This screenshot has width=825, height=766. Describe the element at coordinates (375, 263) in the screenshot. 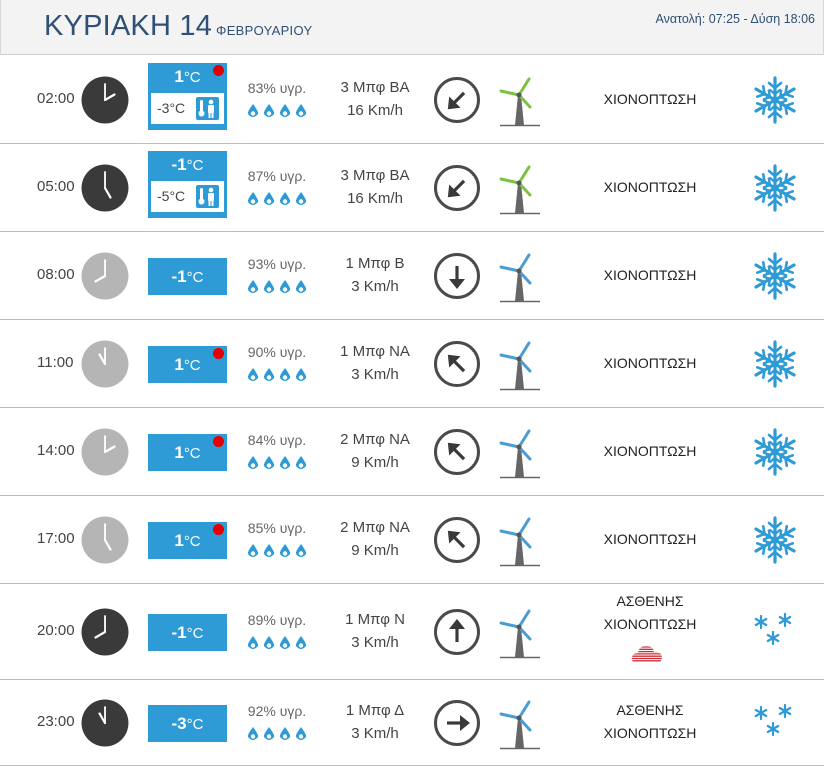

I see `wind-force: 1 Μπφ Β` at that location.